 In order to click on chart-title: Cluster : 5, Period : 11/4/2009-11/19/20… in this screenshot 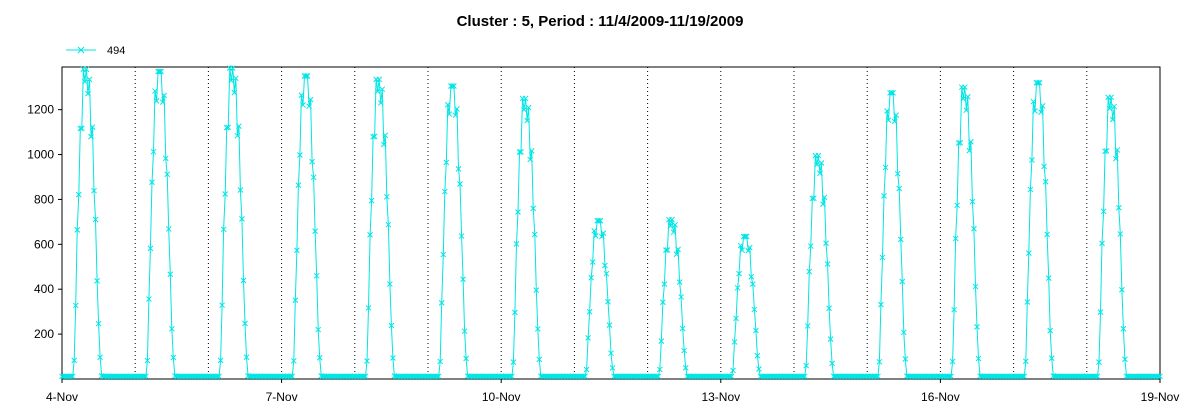, I will do `click(600, 21)`.